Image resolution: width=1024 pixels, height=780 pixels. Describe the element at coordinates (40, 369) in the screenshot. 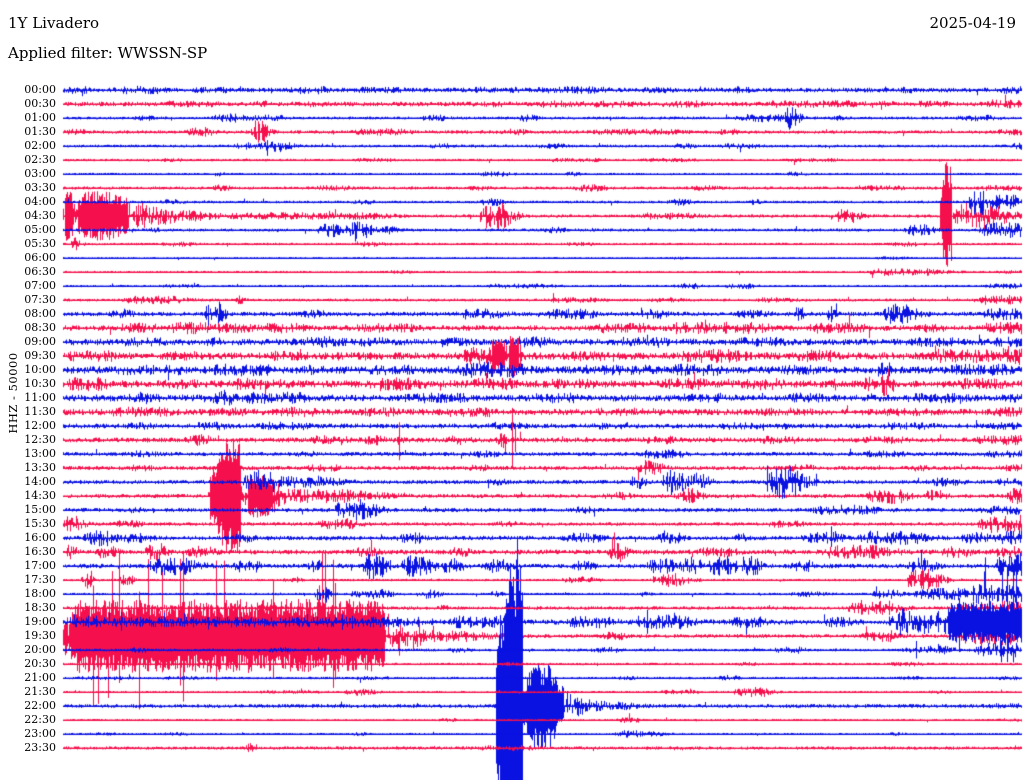

I see `time-label: 10:00` at that location.